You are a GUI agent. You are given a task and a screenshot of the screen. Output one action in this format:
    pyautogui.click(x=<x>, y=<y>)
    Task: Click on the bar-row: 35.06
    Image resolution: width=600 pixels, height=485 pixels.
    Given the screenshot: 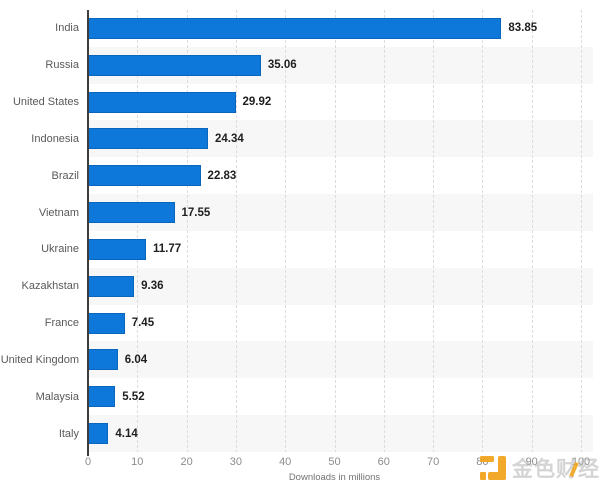 What is the action you would take?
    pyautogui.click(x=340, y=65)
    